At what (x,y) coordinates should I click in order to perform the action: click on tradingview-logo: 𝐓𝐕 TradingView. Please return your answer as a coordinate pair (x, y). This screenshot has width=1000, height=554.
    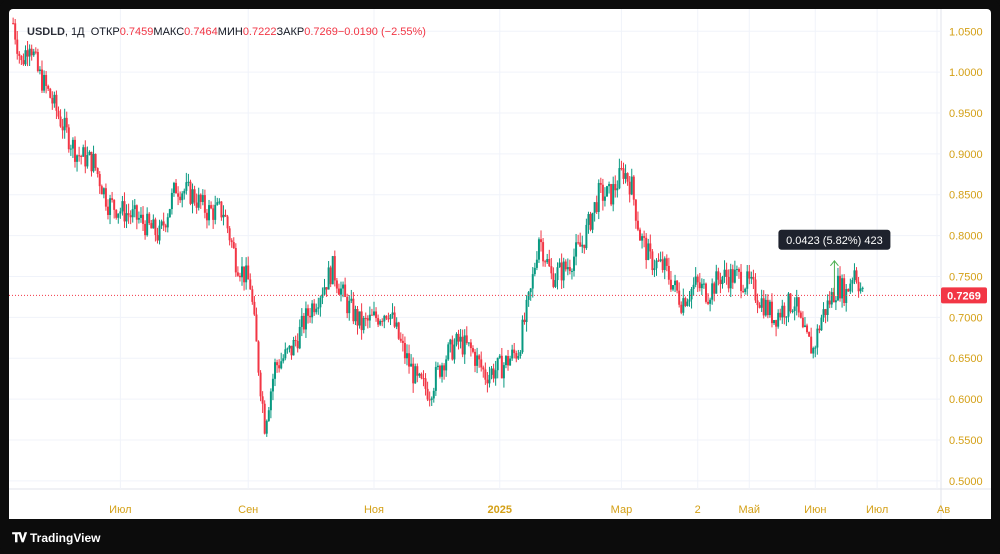
    Looking at the image, I should click on (56, 538).